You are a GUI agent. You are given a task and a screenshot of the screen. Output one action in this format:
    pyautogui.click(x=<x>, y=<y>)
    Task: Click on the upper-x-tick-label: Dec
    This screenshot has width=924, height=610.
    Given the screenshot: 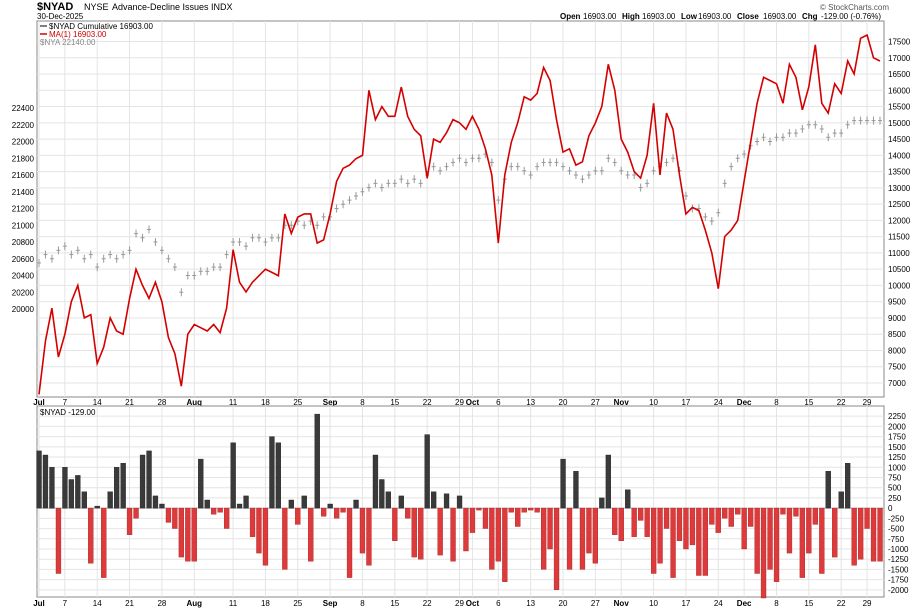 What is the action you would take?
    pyautogui.click(x=744, y=402)
    